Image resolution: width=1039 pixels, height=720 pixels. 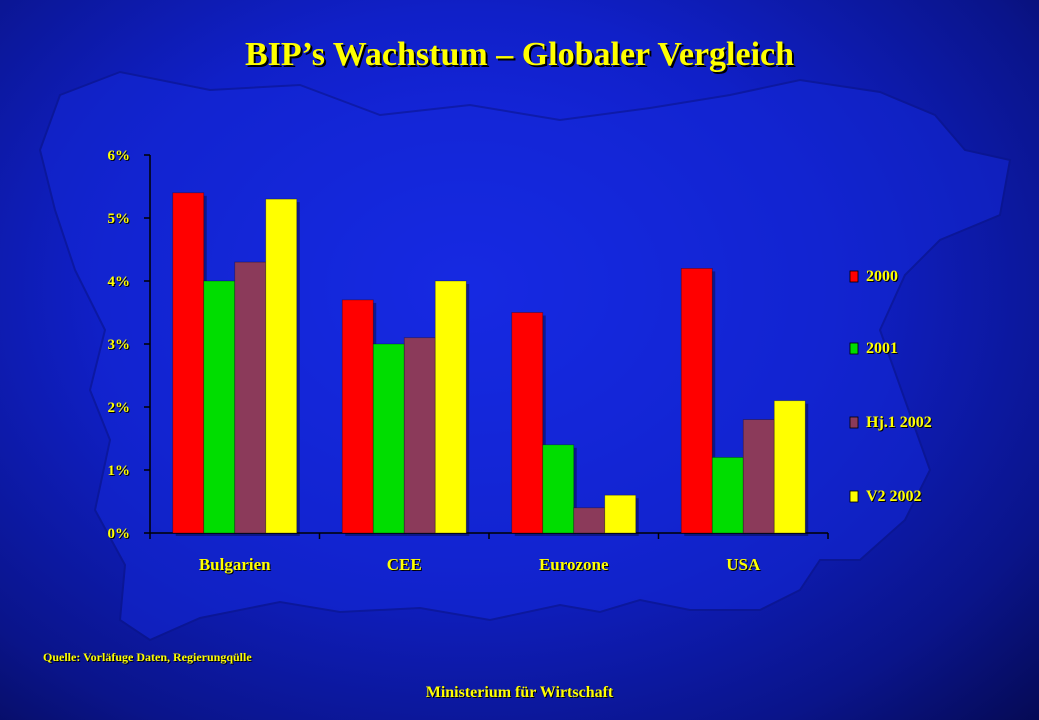 What do you see at coordinates (758, 476) in the screenshot?
I see `bar-hj-1-2002-usa` at bounding box center [758, 476].